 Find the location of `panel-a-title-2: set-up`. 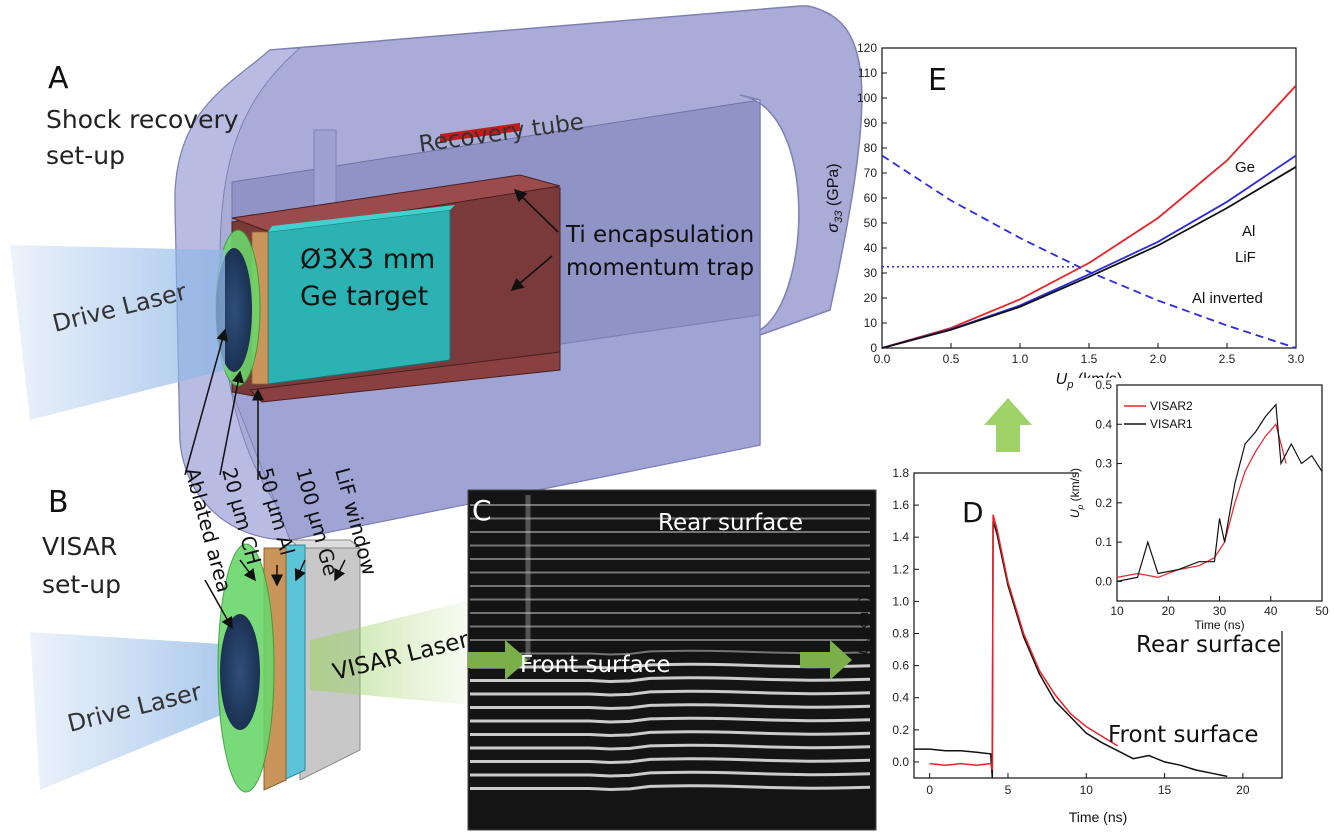

panel-a-title-2: set-up is located at coordinates (85, 155).